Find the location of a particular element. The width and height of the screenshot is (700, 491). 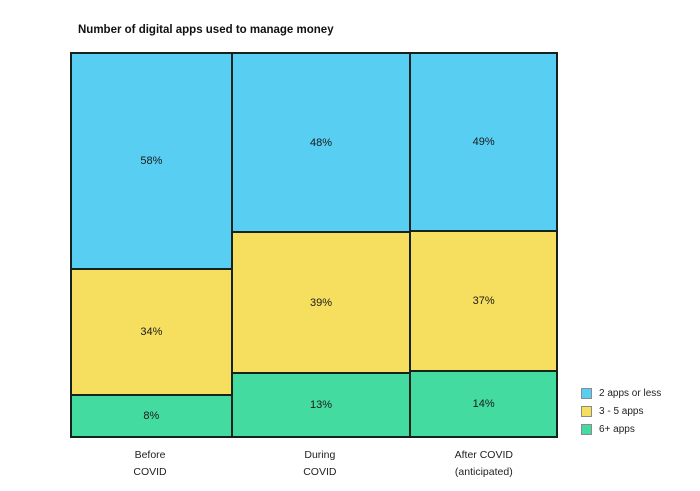

segment-3-5-apps: 34% is located at coordinates (151, 330).